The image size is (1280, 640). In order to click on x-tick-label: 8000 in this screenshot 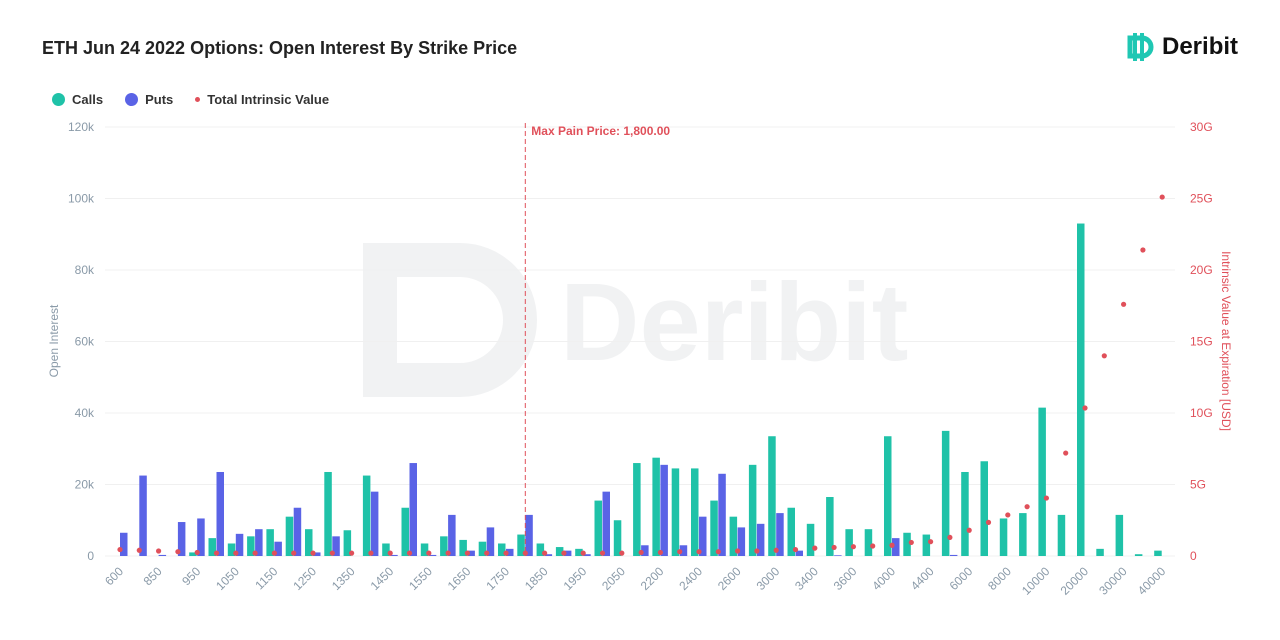, I will do `click(999, 578)`.